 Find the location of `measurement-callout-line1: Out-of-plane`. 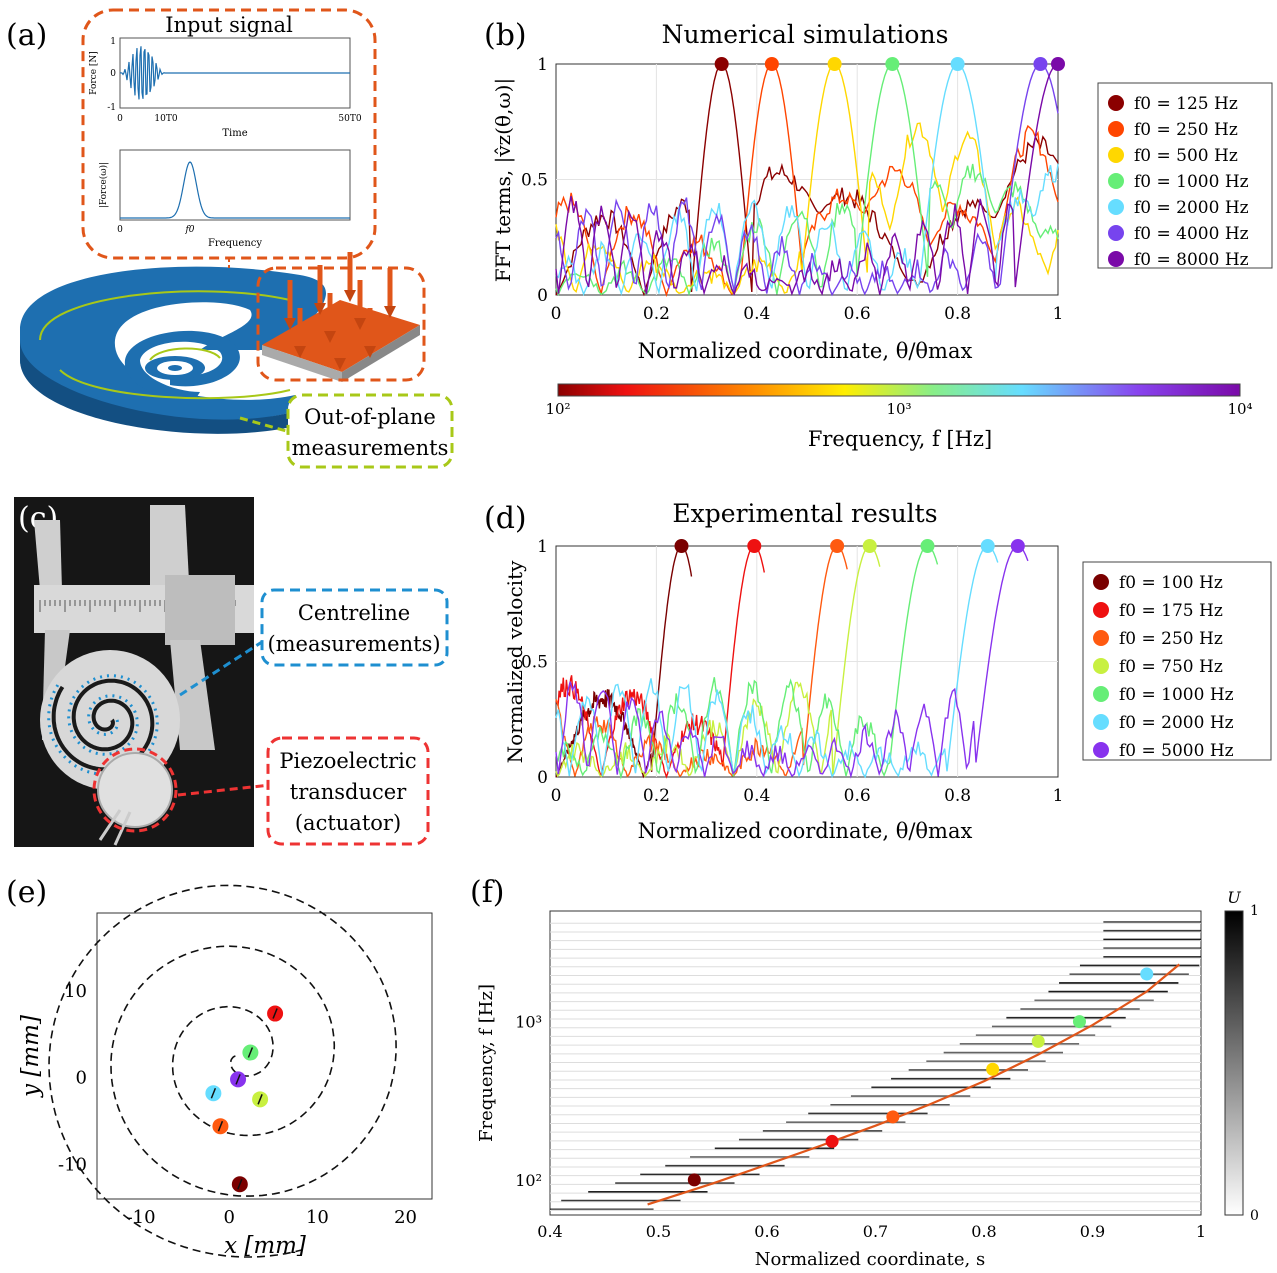

measurement-callout-line1: Out-of-plane is located at coordinates (370, 417).